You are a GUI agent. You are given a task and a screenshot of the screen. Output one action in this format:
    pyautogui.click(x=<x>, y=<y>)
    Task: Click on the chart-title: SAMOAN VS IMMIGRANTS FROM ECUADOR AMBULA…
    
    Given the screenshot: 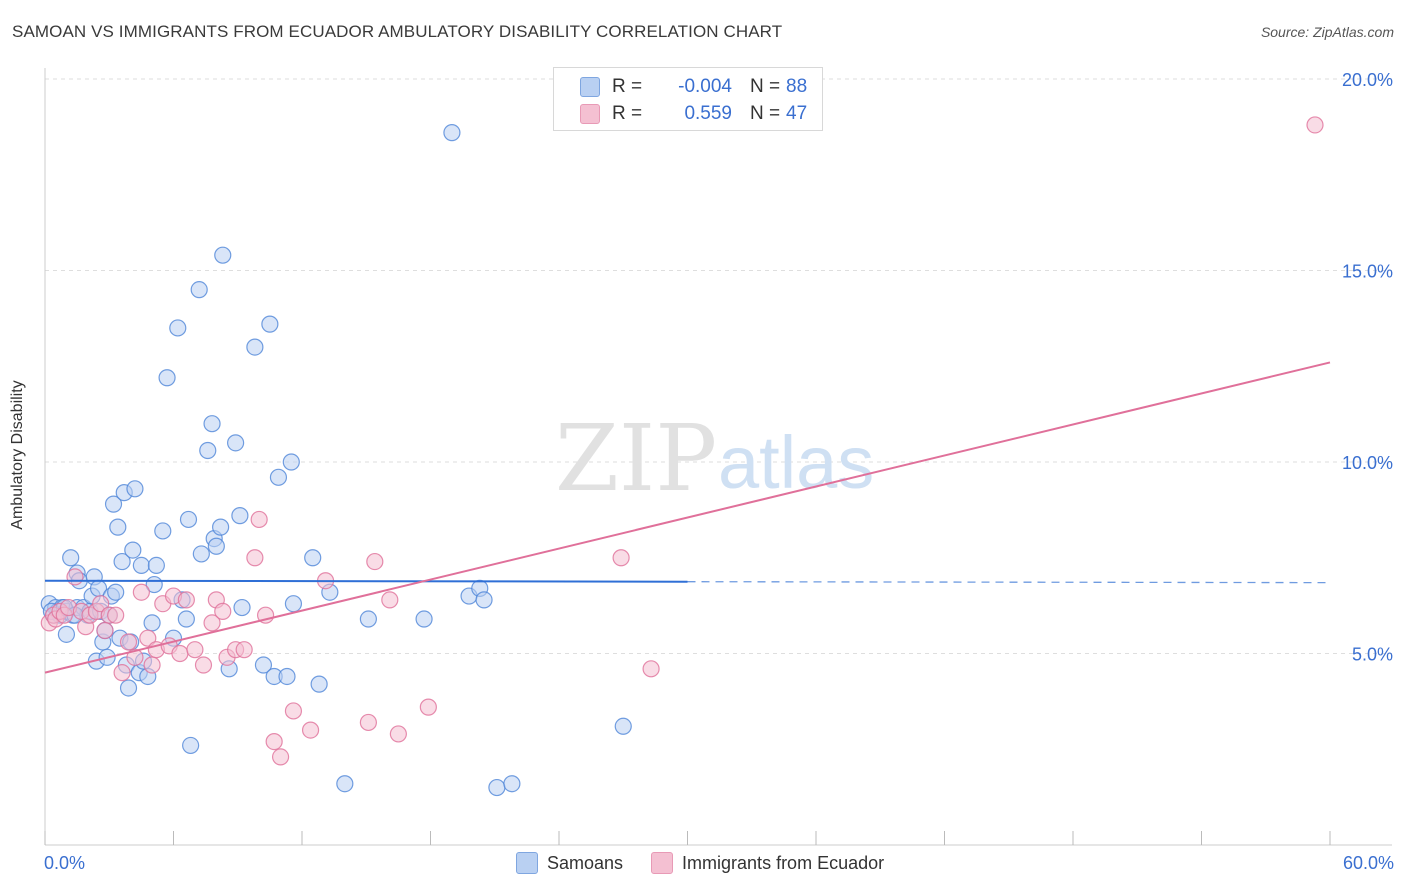 What is the action you would take?
    pyautogui.click(x=397, y=31)
    